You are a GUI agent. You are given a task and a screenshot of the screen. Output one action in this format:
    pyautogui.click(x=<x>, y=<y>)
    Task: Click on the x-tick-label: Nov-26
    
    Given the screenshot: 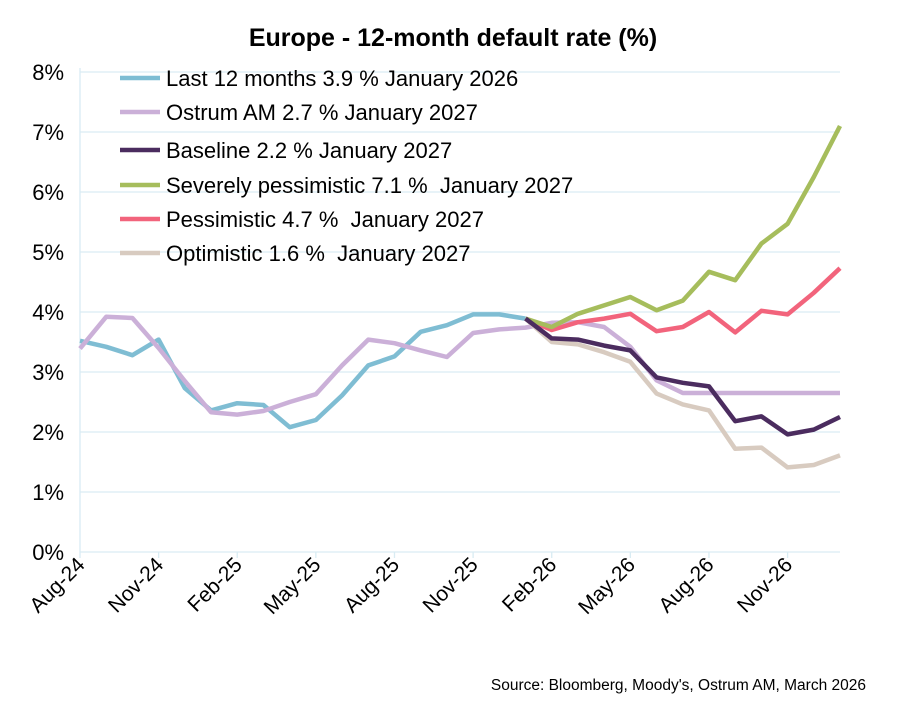 What is the action you would take?
    pyautogui.click(x=765, y=585)
    